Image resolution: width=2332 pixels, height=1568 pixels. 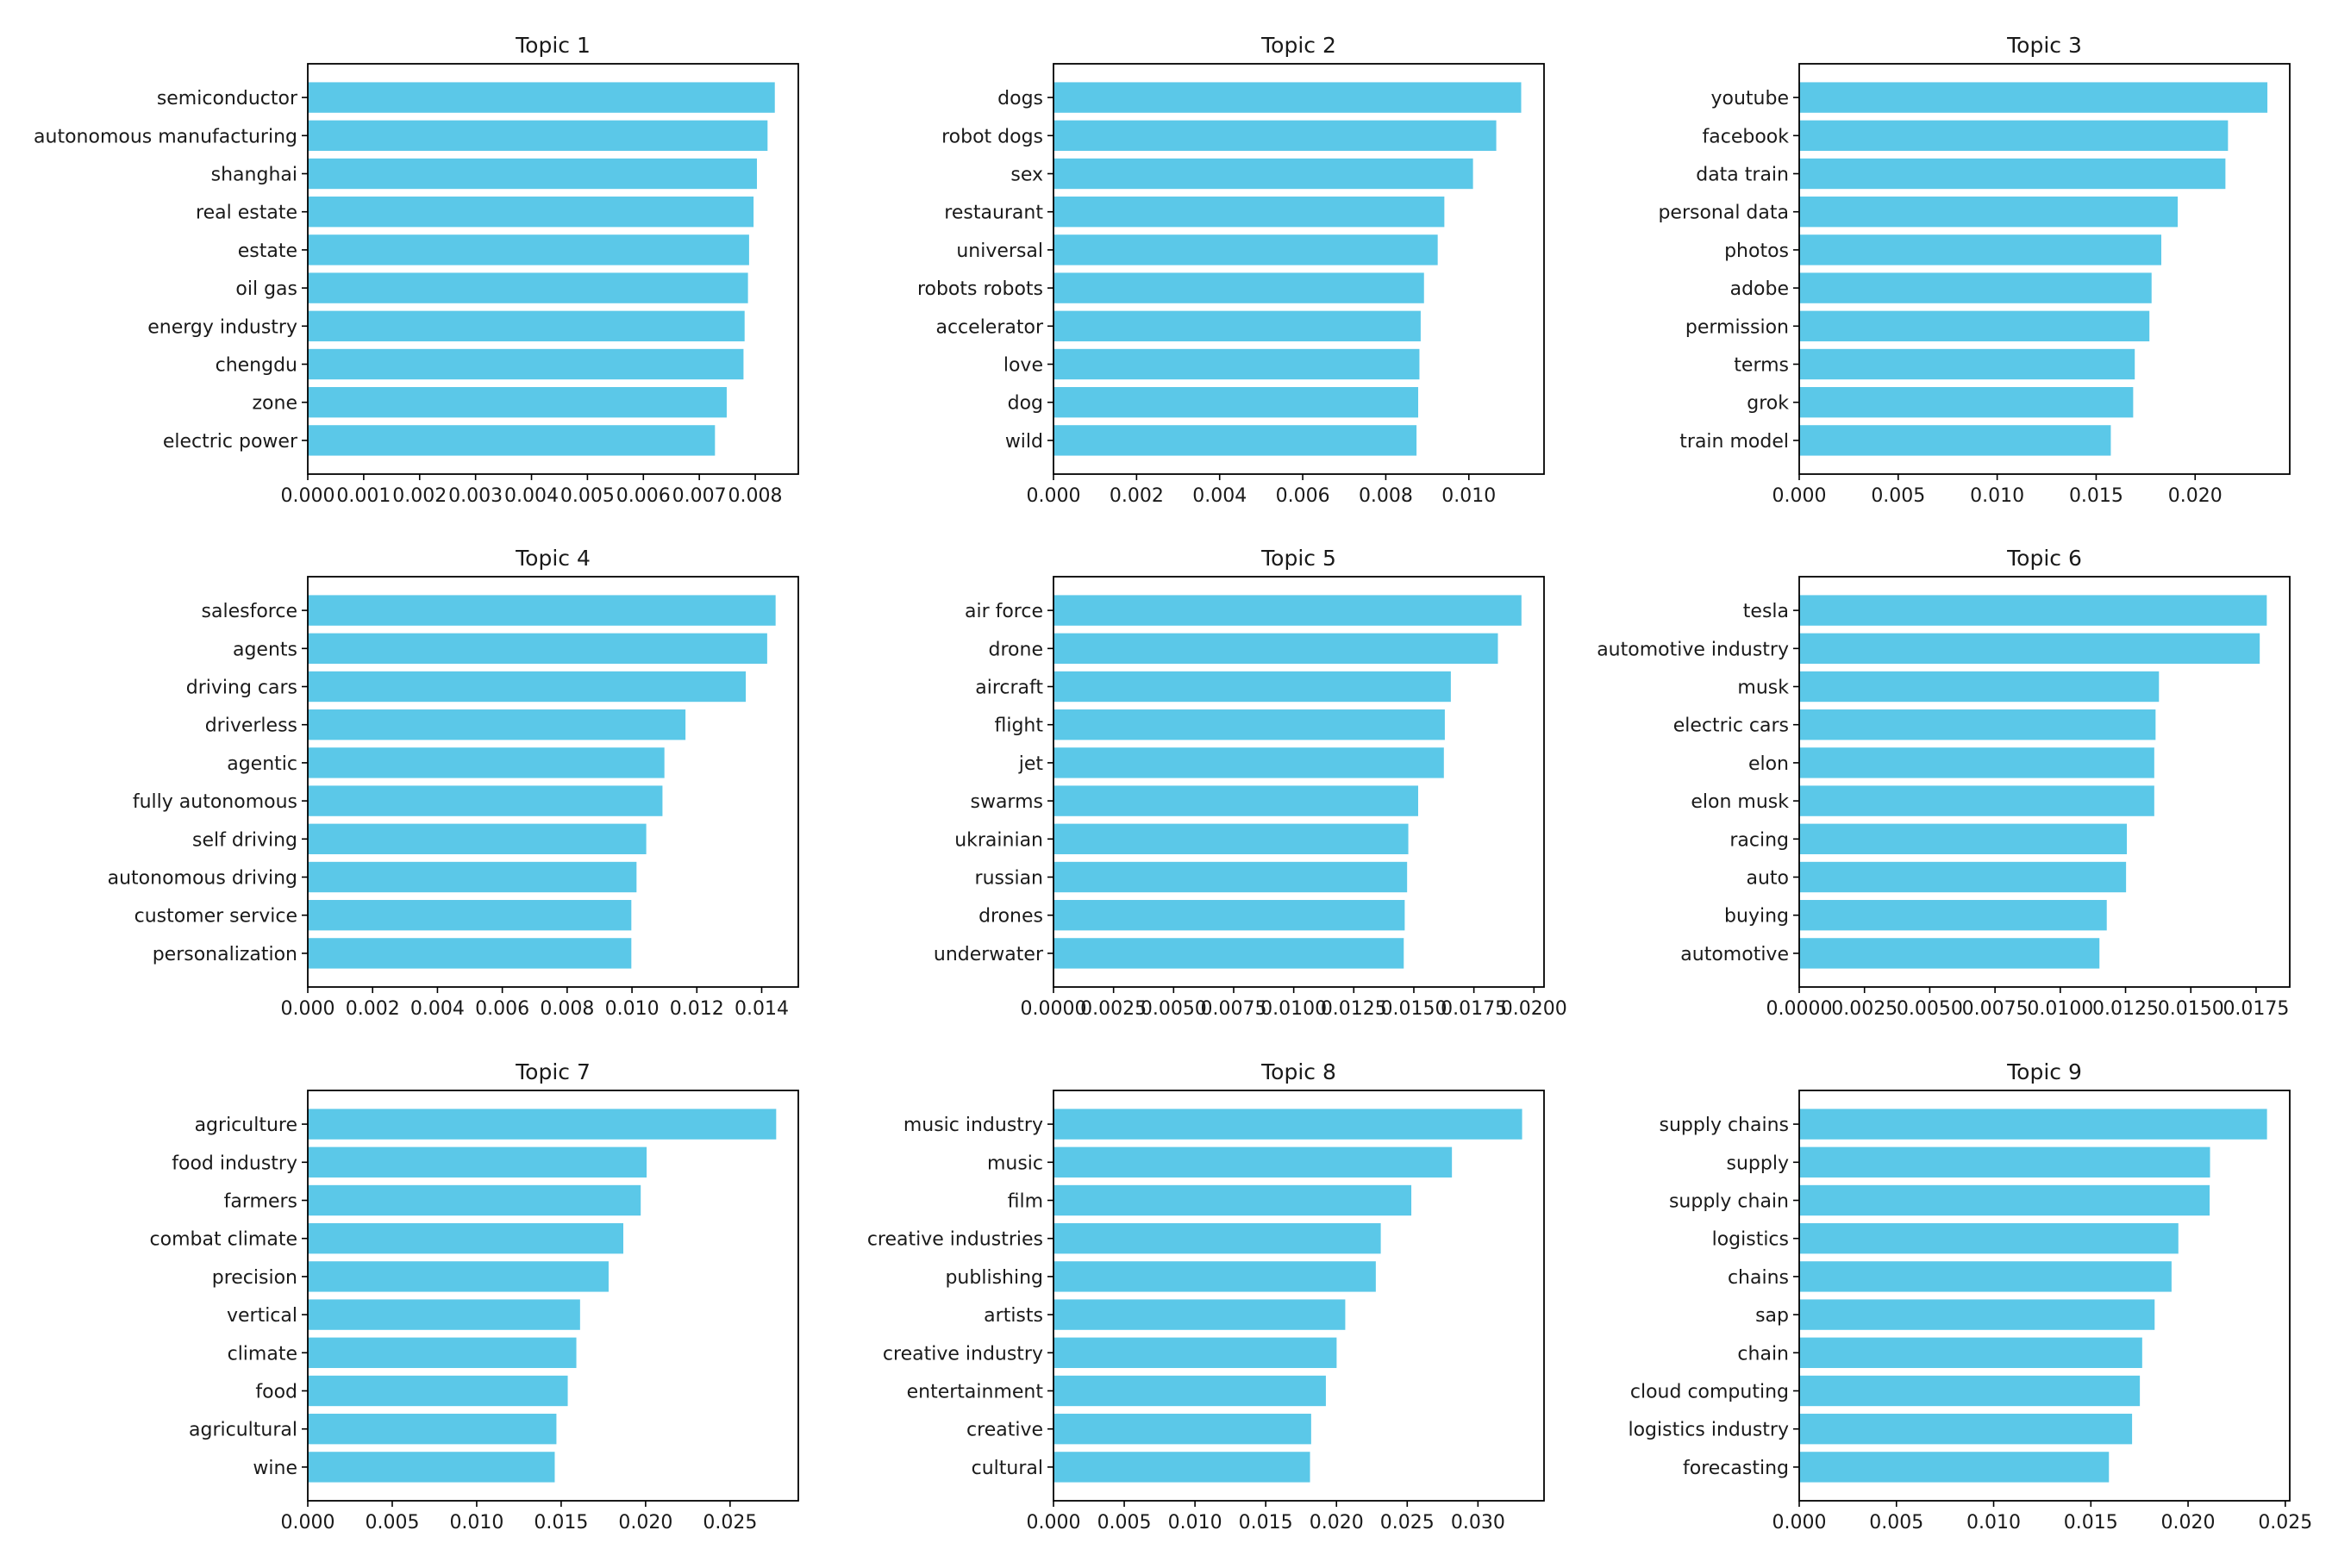 What do you see at coordinates (243, 1430) in the screenshot?
I see `y-tick-label: agricultural` at bounding box center [243, 1430].